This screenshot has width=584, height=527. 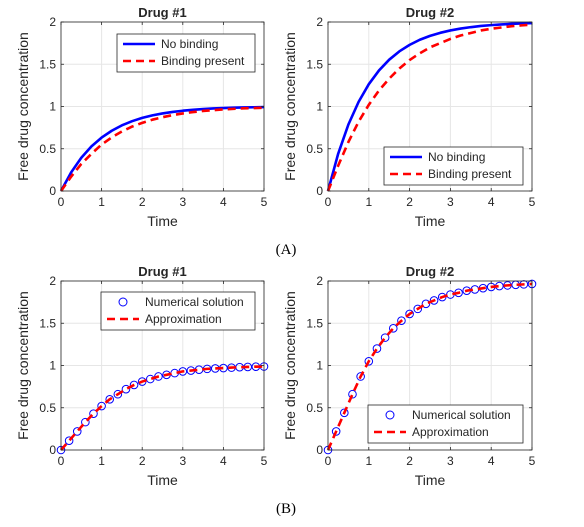 I want to click on panel-label-b: (B), so click(x=286, y=509).